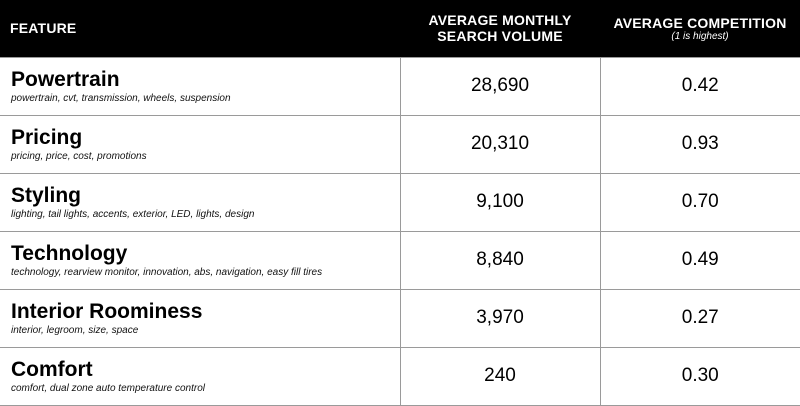 This screenshot has height=406, width=800. What do you see at coordinates (699, 202) in the screenshot?
I see `competition-cell: 0.70` at bounding box center [699, 202].